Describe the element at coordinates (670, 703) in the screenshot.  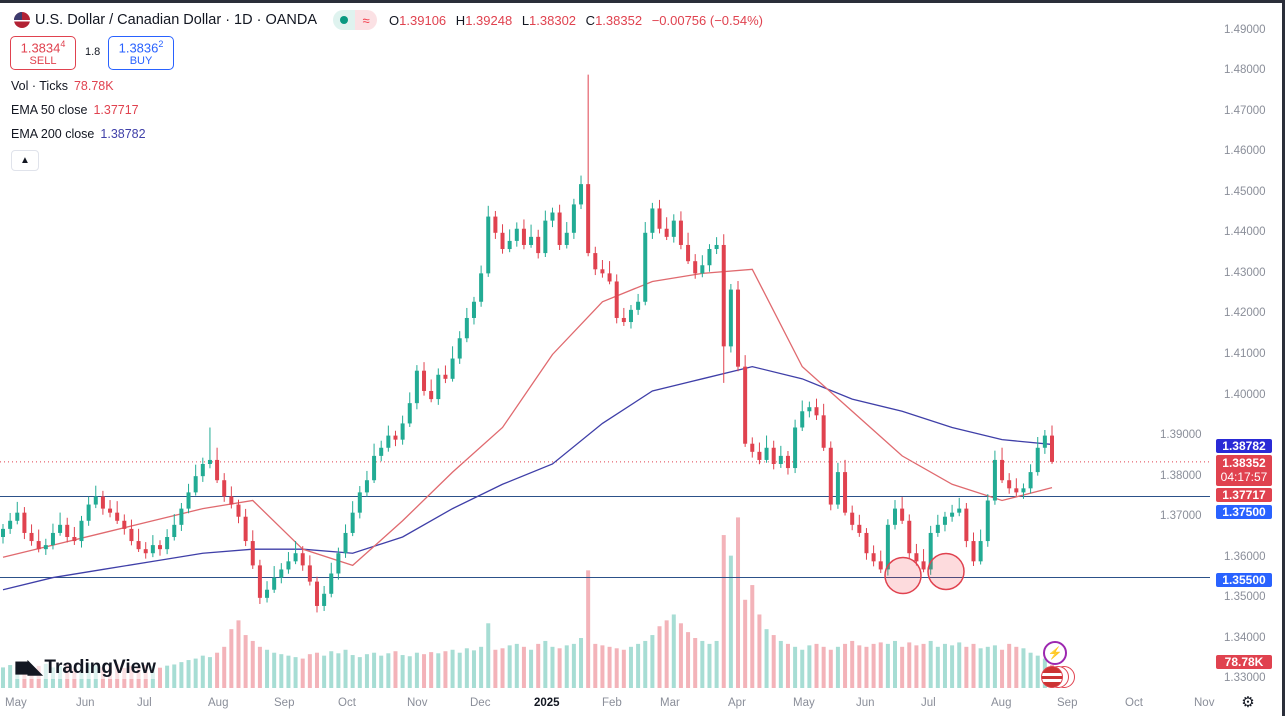
I see `time-tick-label: Mar` at that location.